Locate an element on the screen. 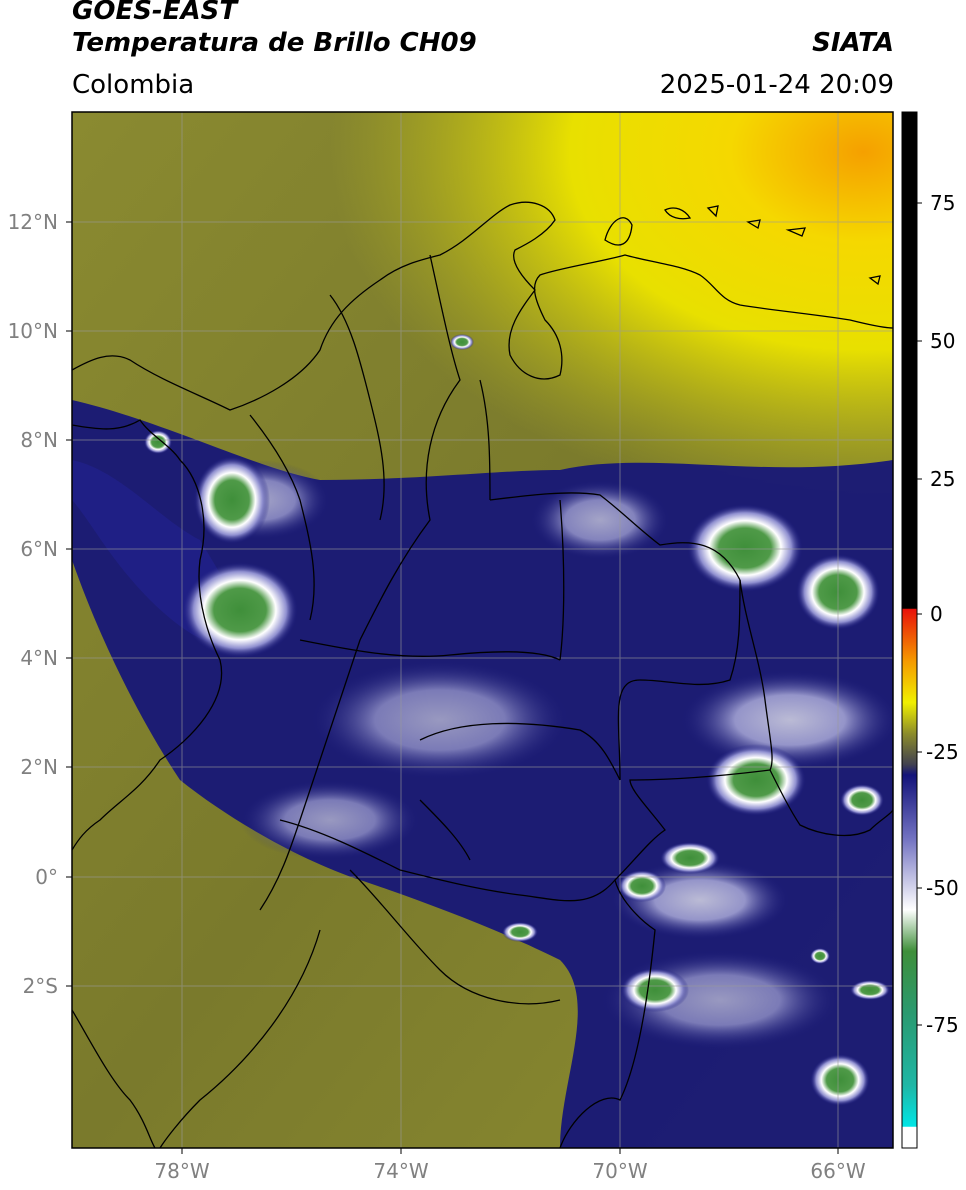 Image resolution: width=966 pixels, height=1190 pixels. colorbar-tick-label: -50 is located at coordinates (942, 888).